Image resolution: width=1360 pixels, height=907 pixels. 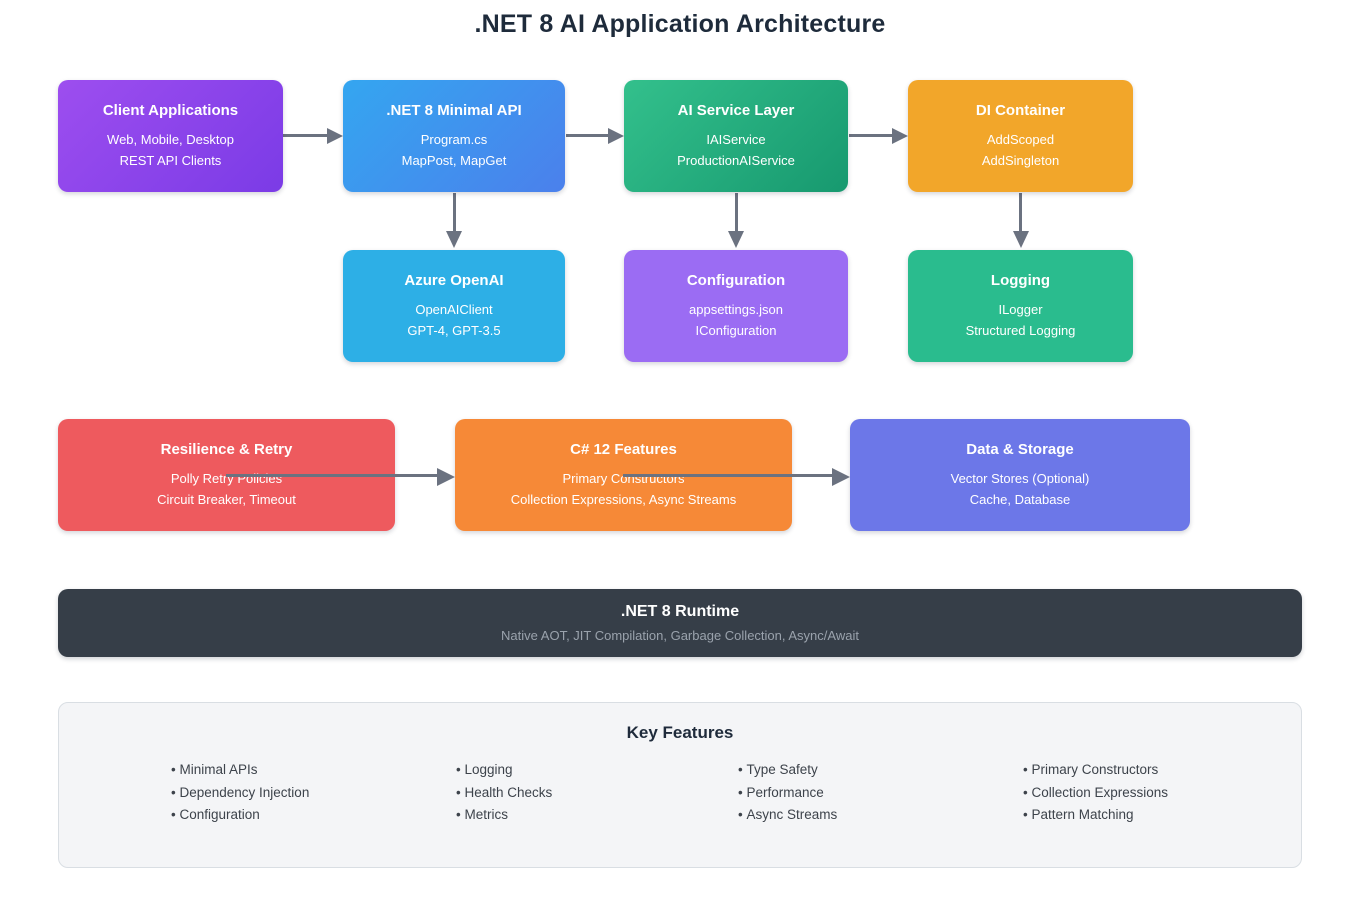 I want to click on node-azure-openai: Azure OpenAI OpenAIClient GPT-4, GPT-3.5, so click(x=454, y=306).